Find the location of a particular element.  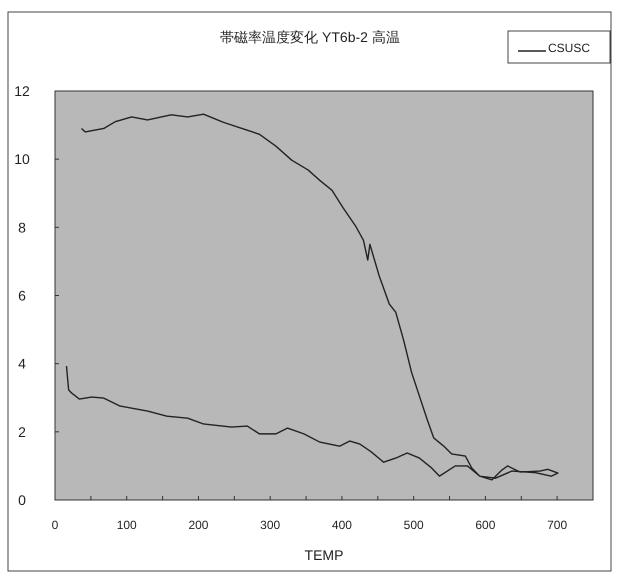

x-tick-label: 300 is located at coordinates (270, 525).